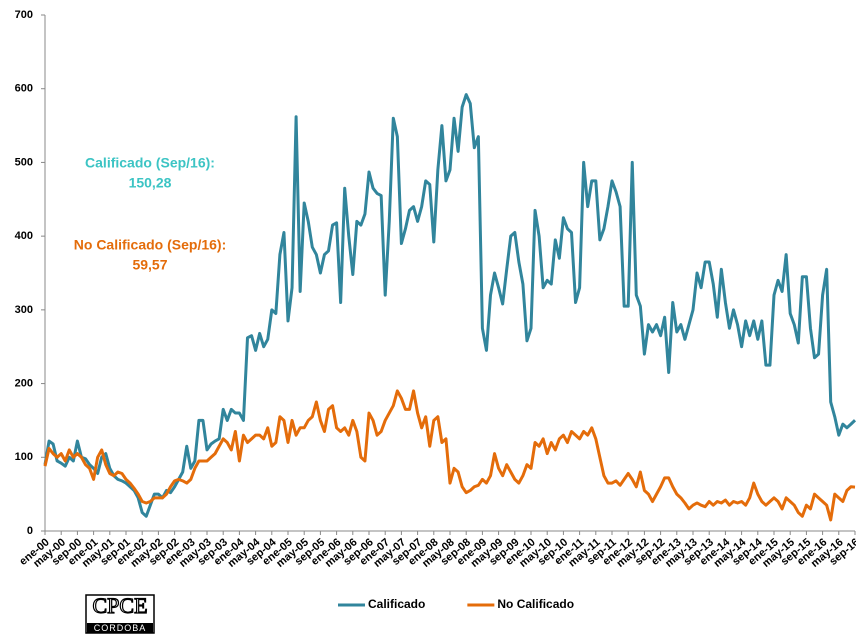  What do you see at coordinates (24, 383) in the screenshot?
I see `y-tick-label: 200` at bounding box center [24, 383].